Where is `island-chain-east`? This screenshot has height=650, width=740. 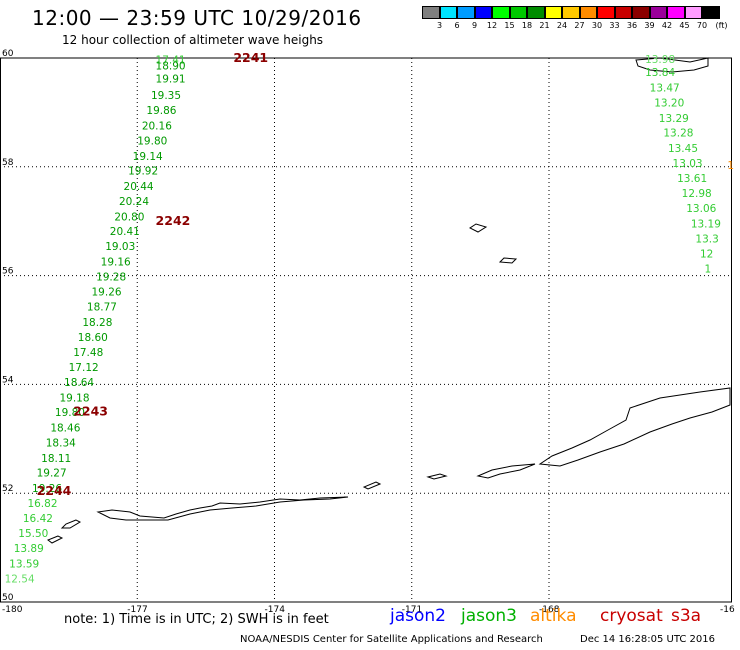 island-chain-east is located at coordinates (506, 471).